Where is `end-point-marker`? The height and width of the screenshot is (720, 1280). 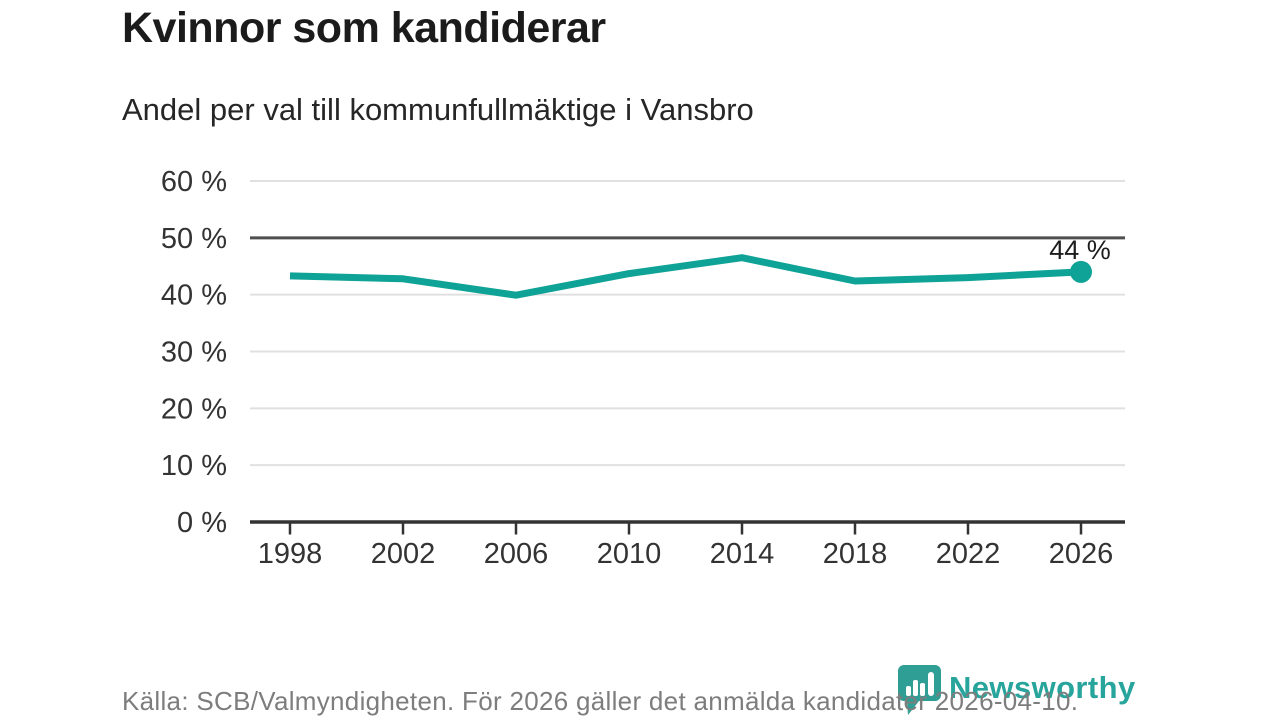 end-point-marker is located at coordinates (1081, 271).